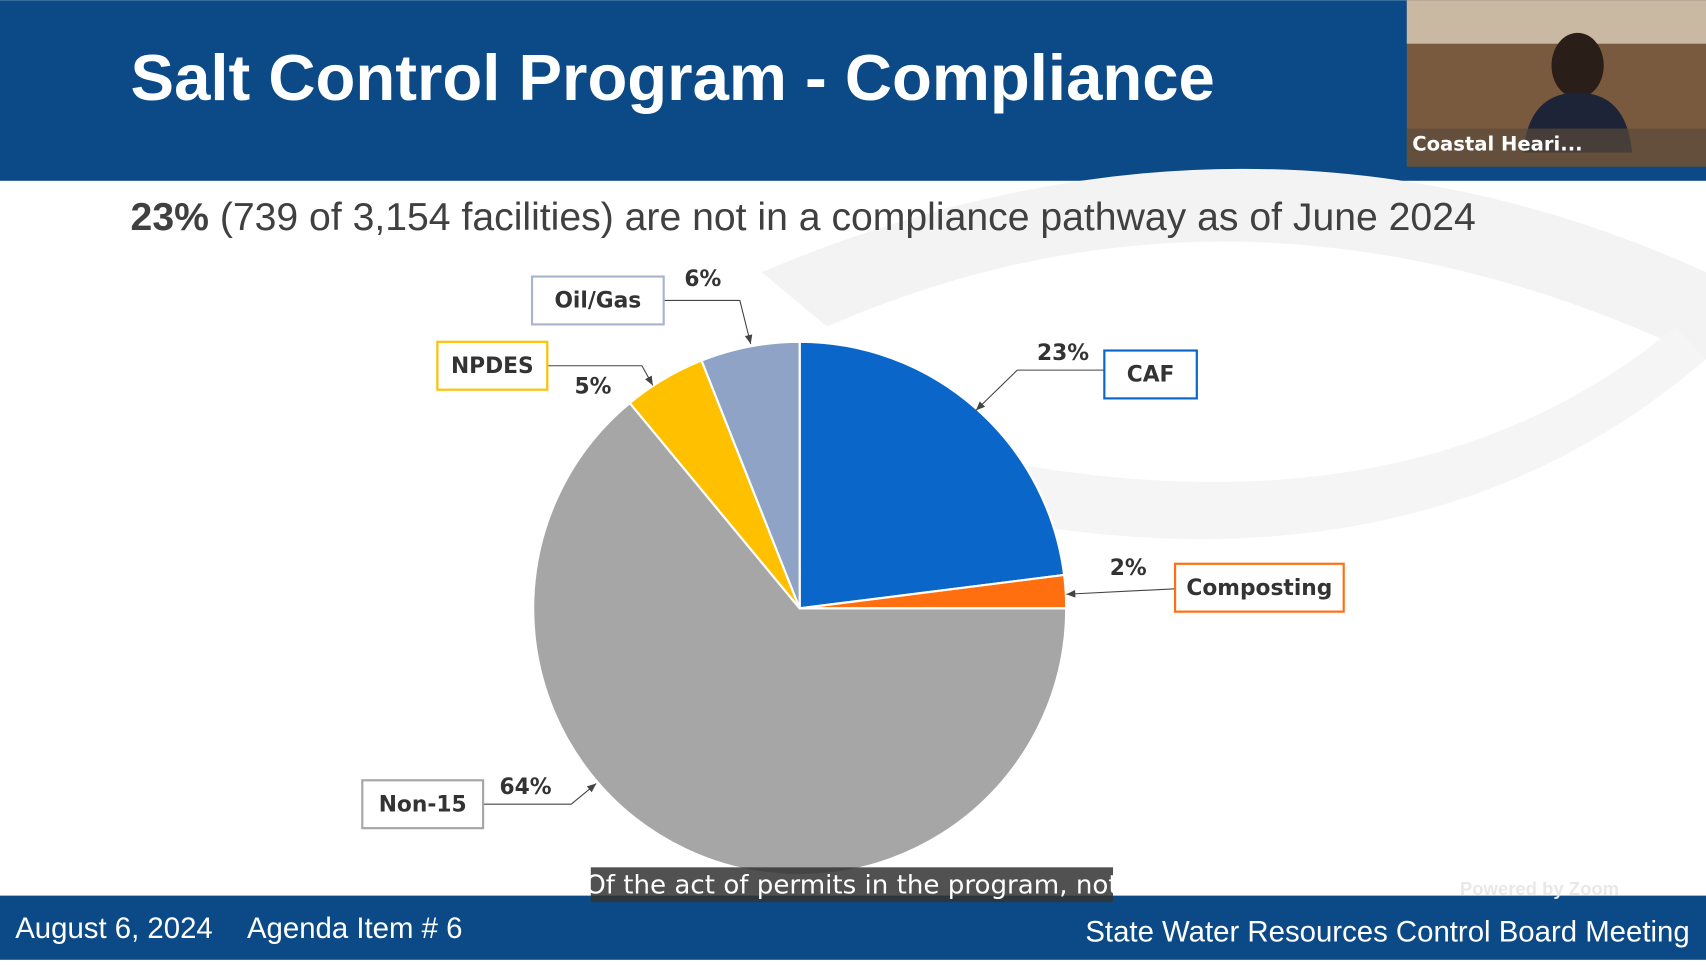  I want to click on summary-highlight: 23%, so click(170, 217).